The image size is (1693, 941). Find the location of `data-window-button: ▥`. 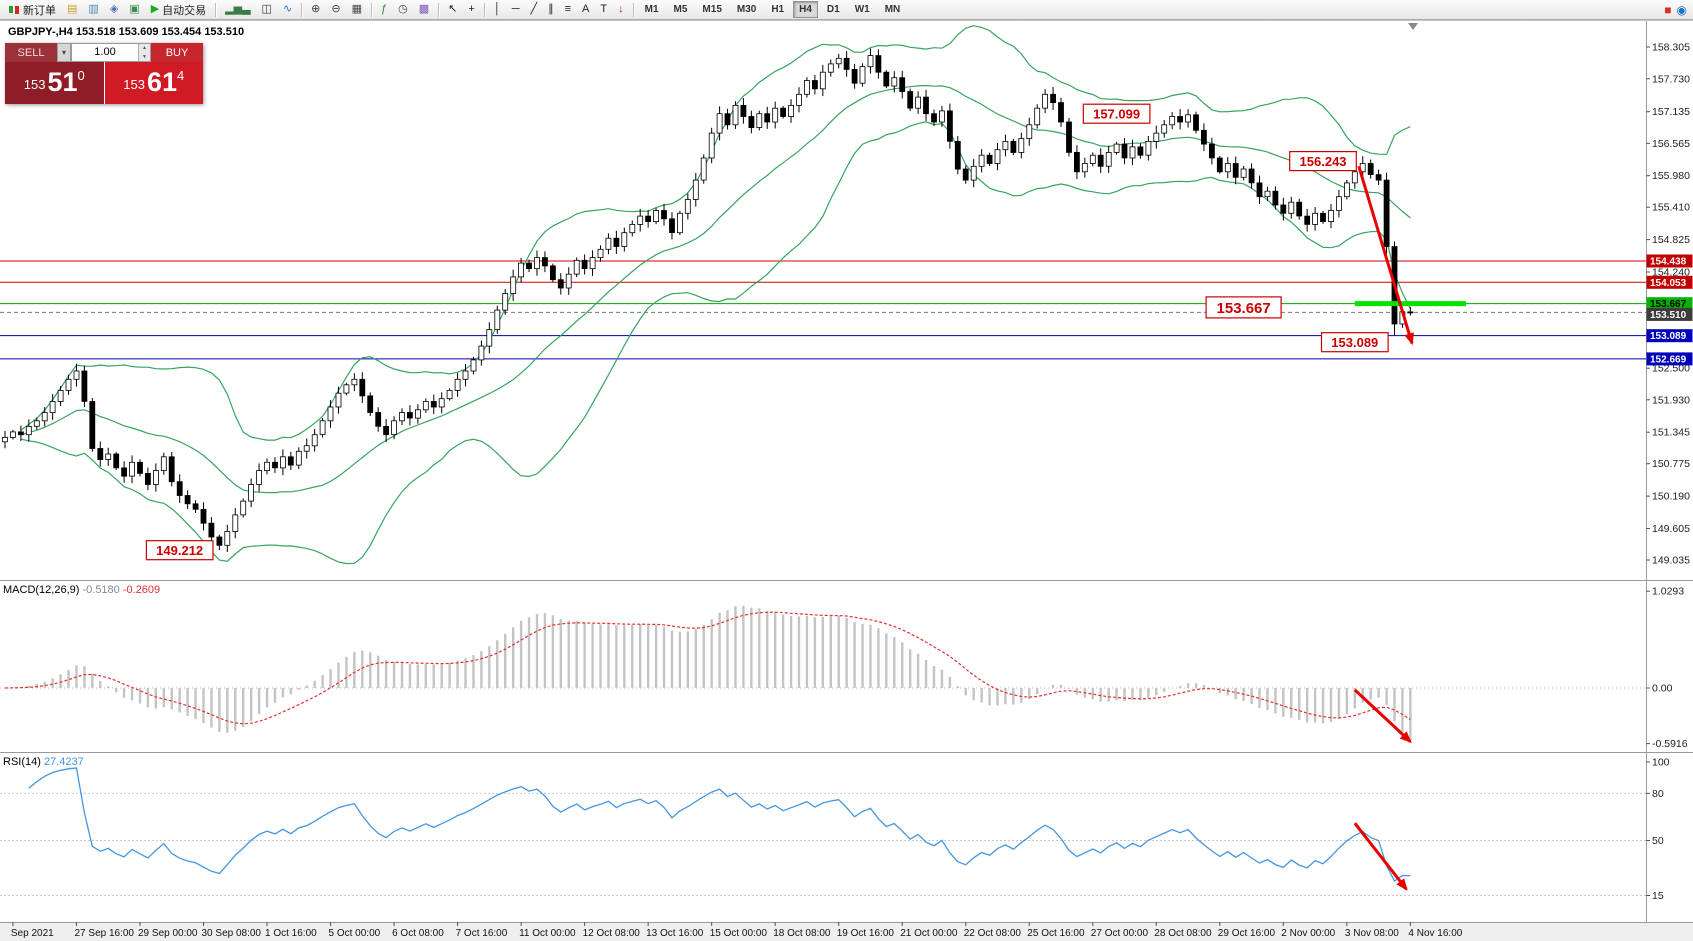

data-window-button: ▥ is located at coordinates (93, 9).